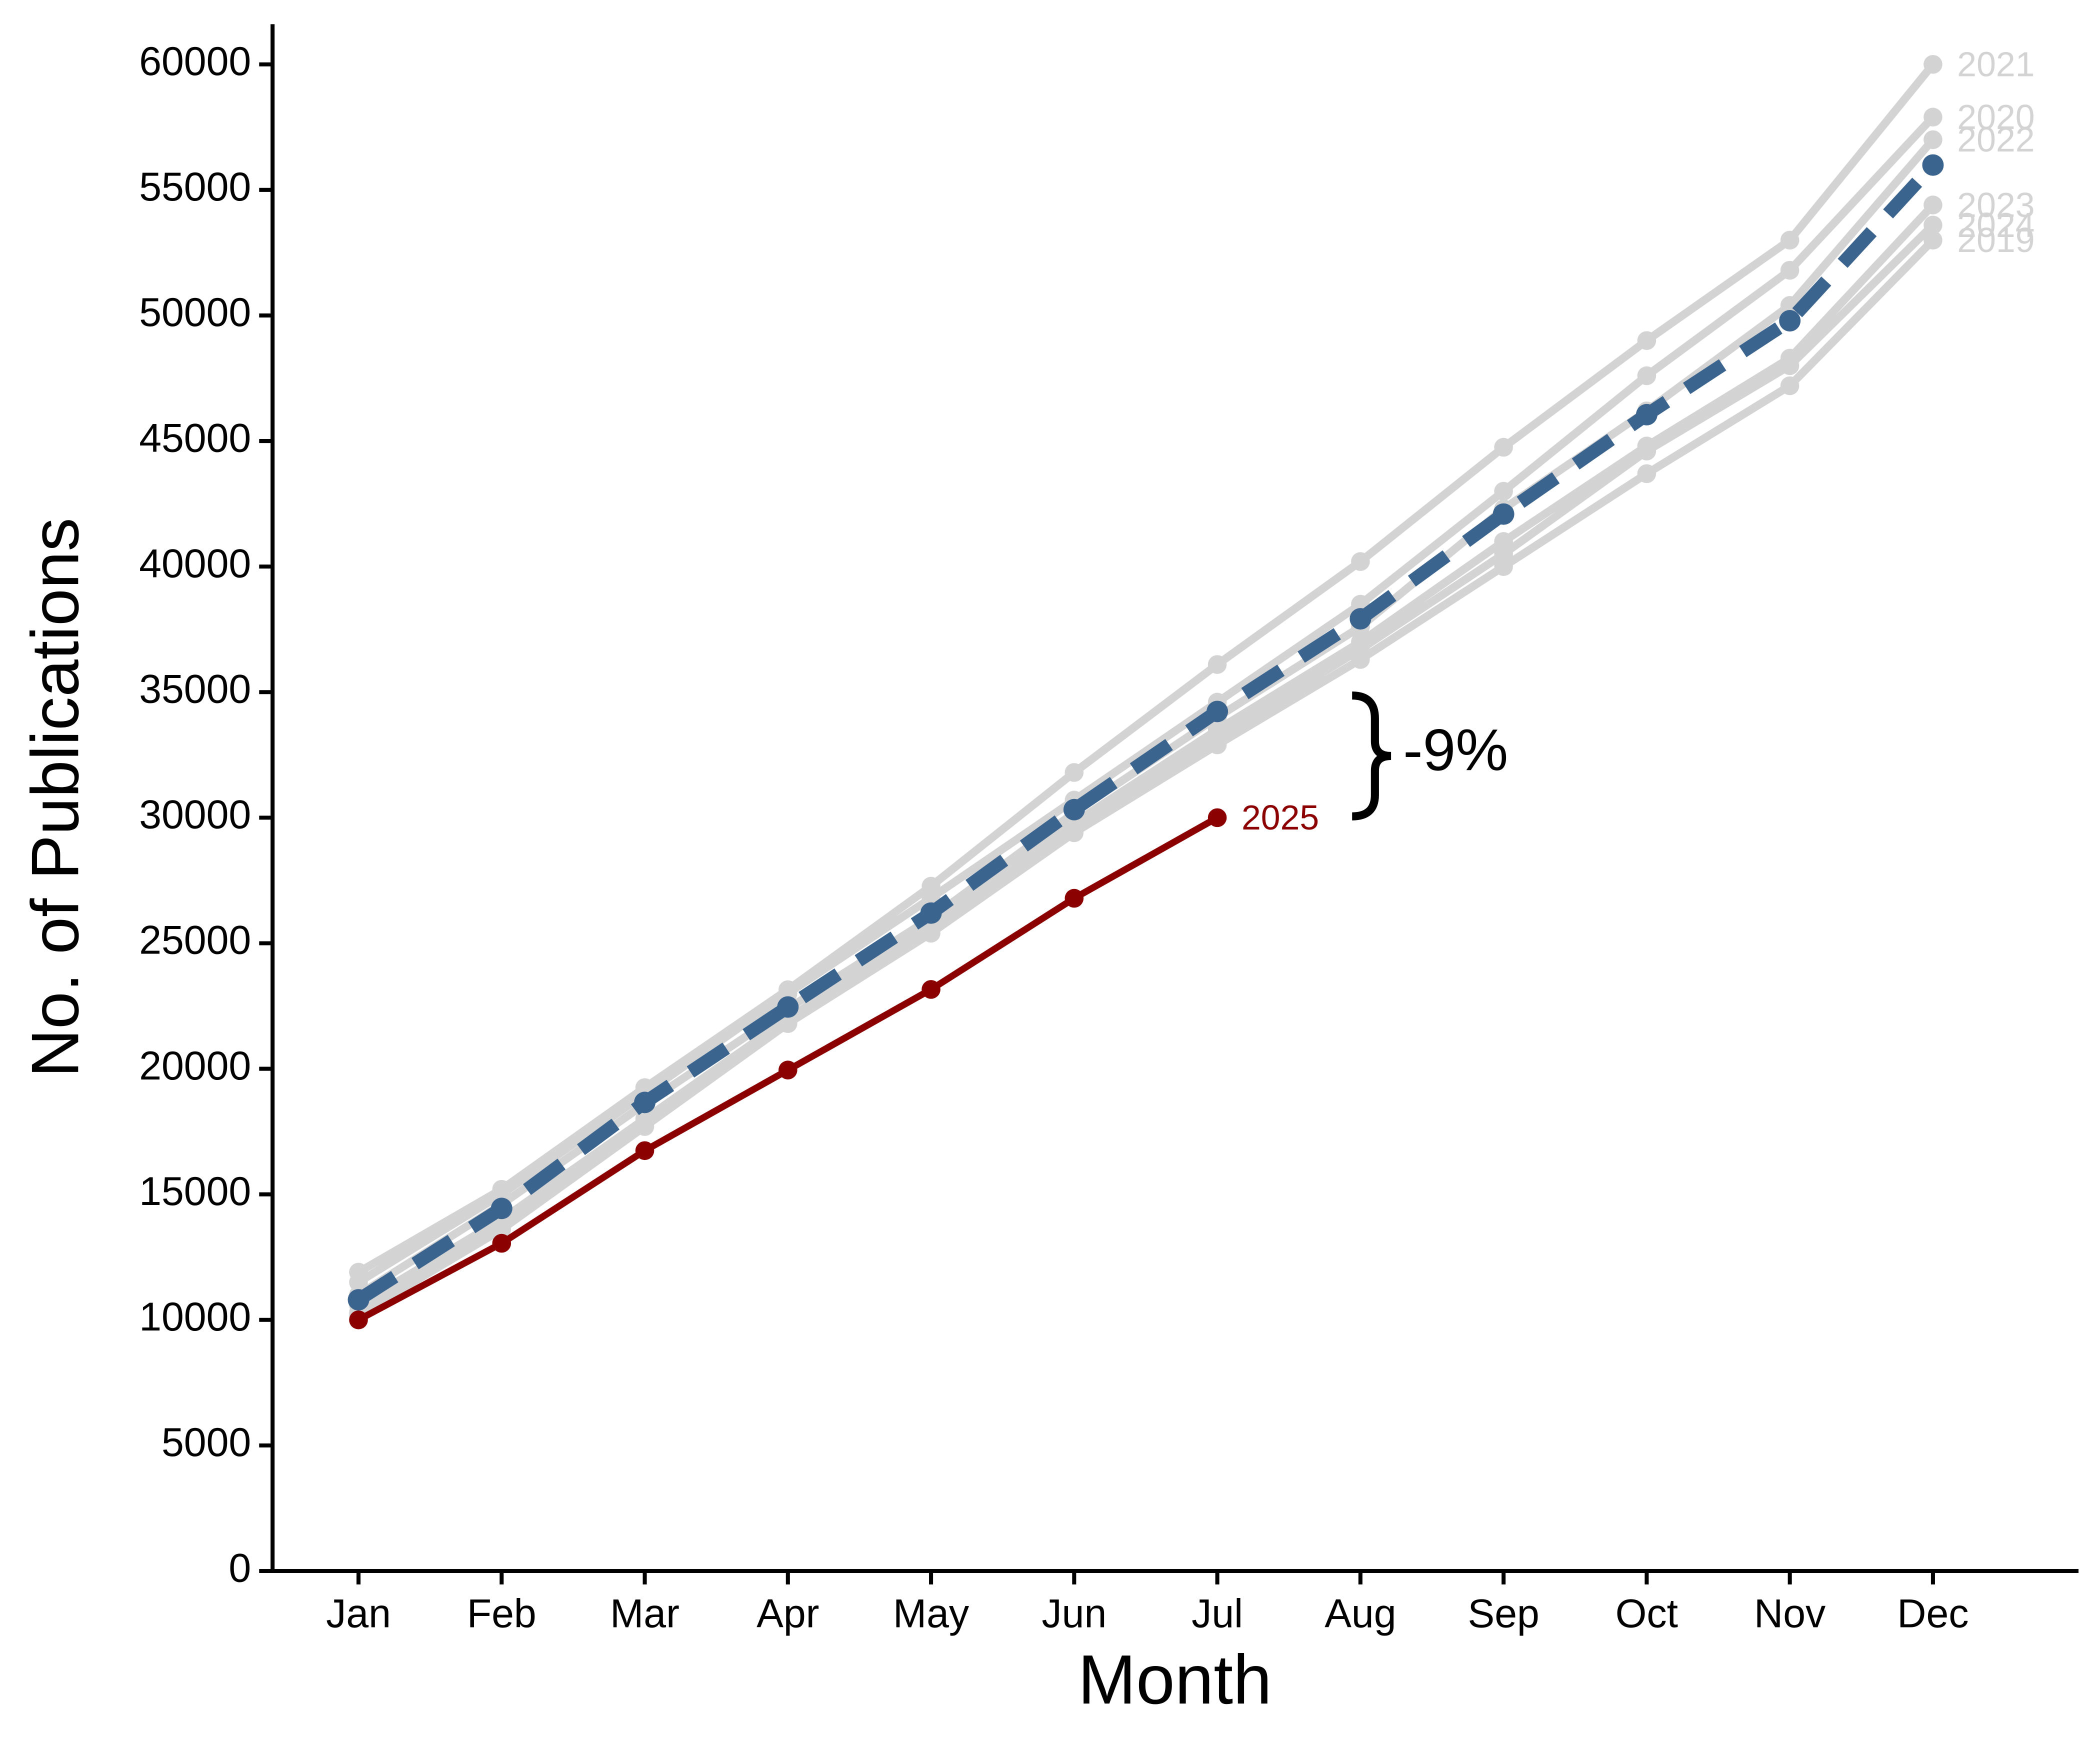  Describe the element at coordinates (501, 1614) in the screenshot. I see `x-tick-label: Feb` at that location.